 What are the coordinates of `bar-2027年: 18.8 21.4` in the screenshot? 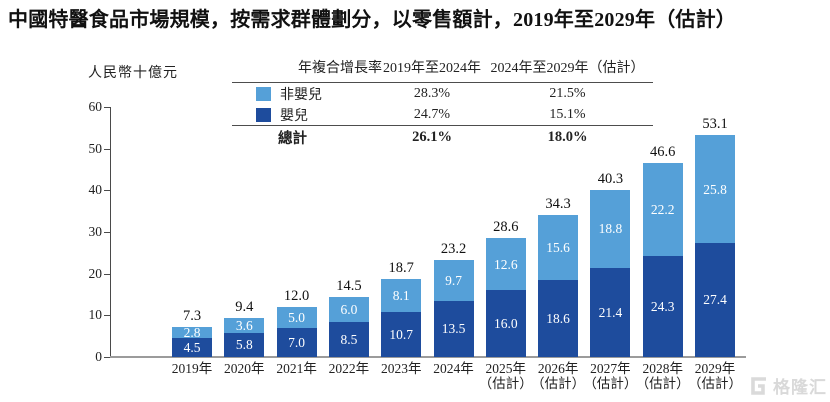 It's located at (610, 273).